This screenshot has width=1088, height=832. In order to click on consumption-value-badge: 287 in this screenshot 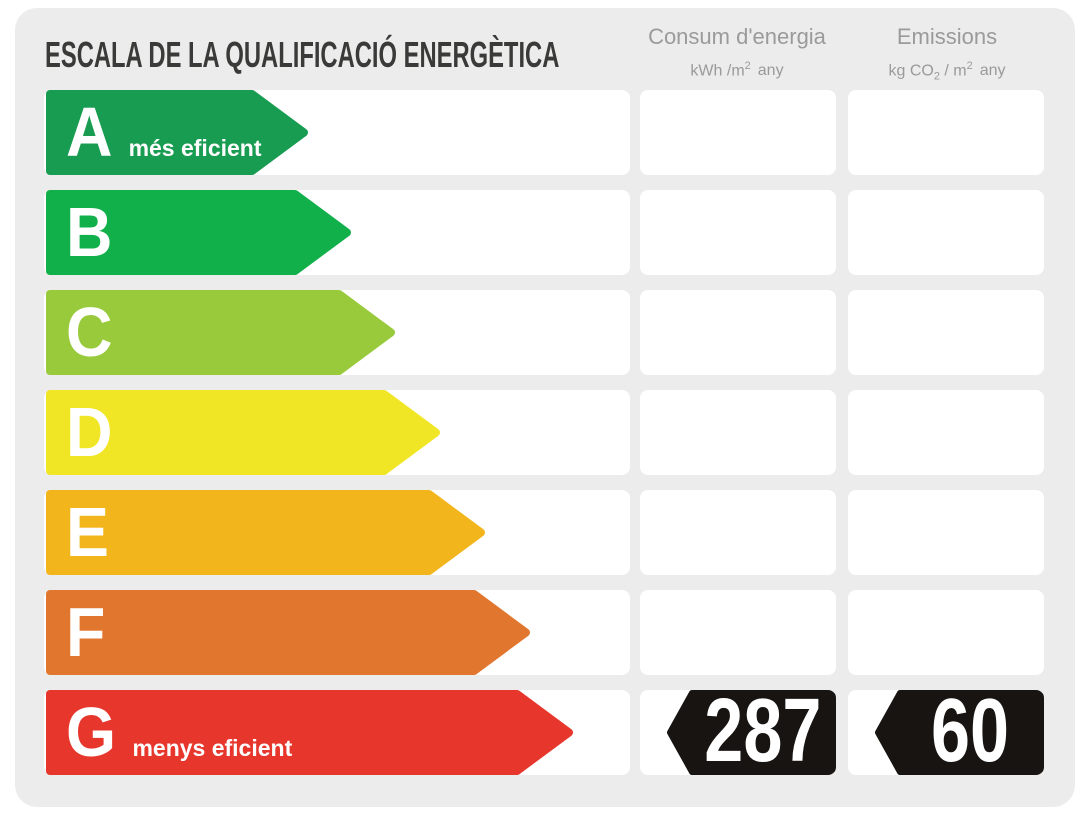, I will do `click(751, 732)`.